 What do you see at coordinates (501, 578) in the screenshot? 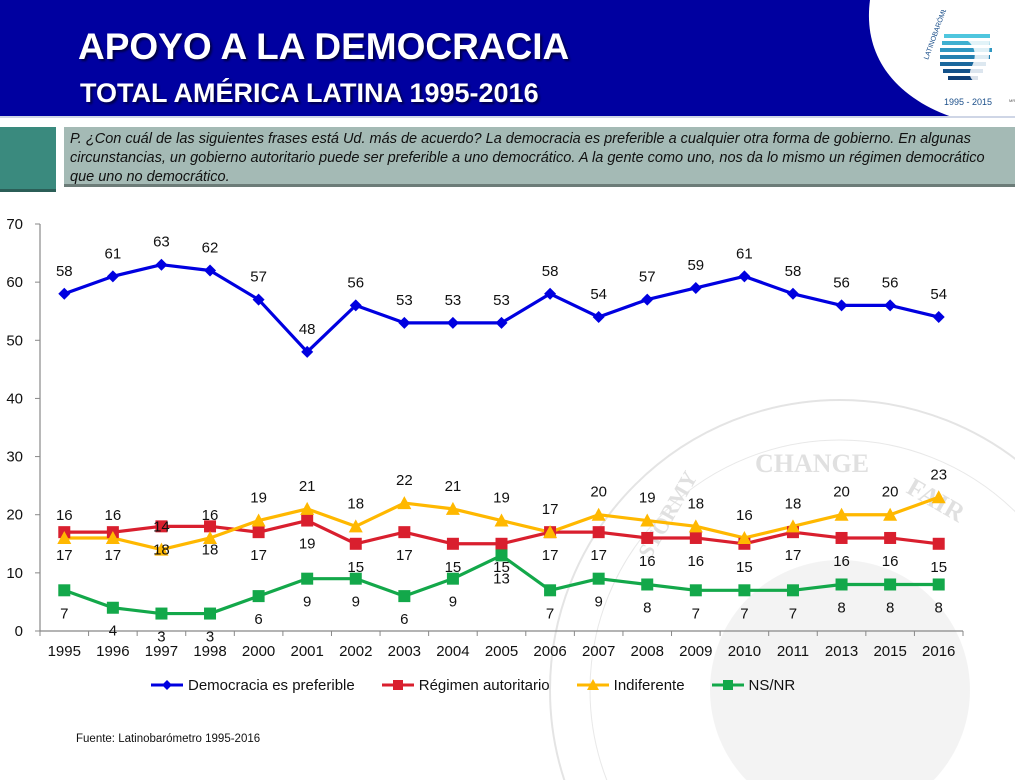
I see `data-label-ns-nr: 13` at bounding box center [501, 578].